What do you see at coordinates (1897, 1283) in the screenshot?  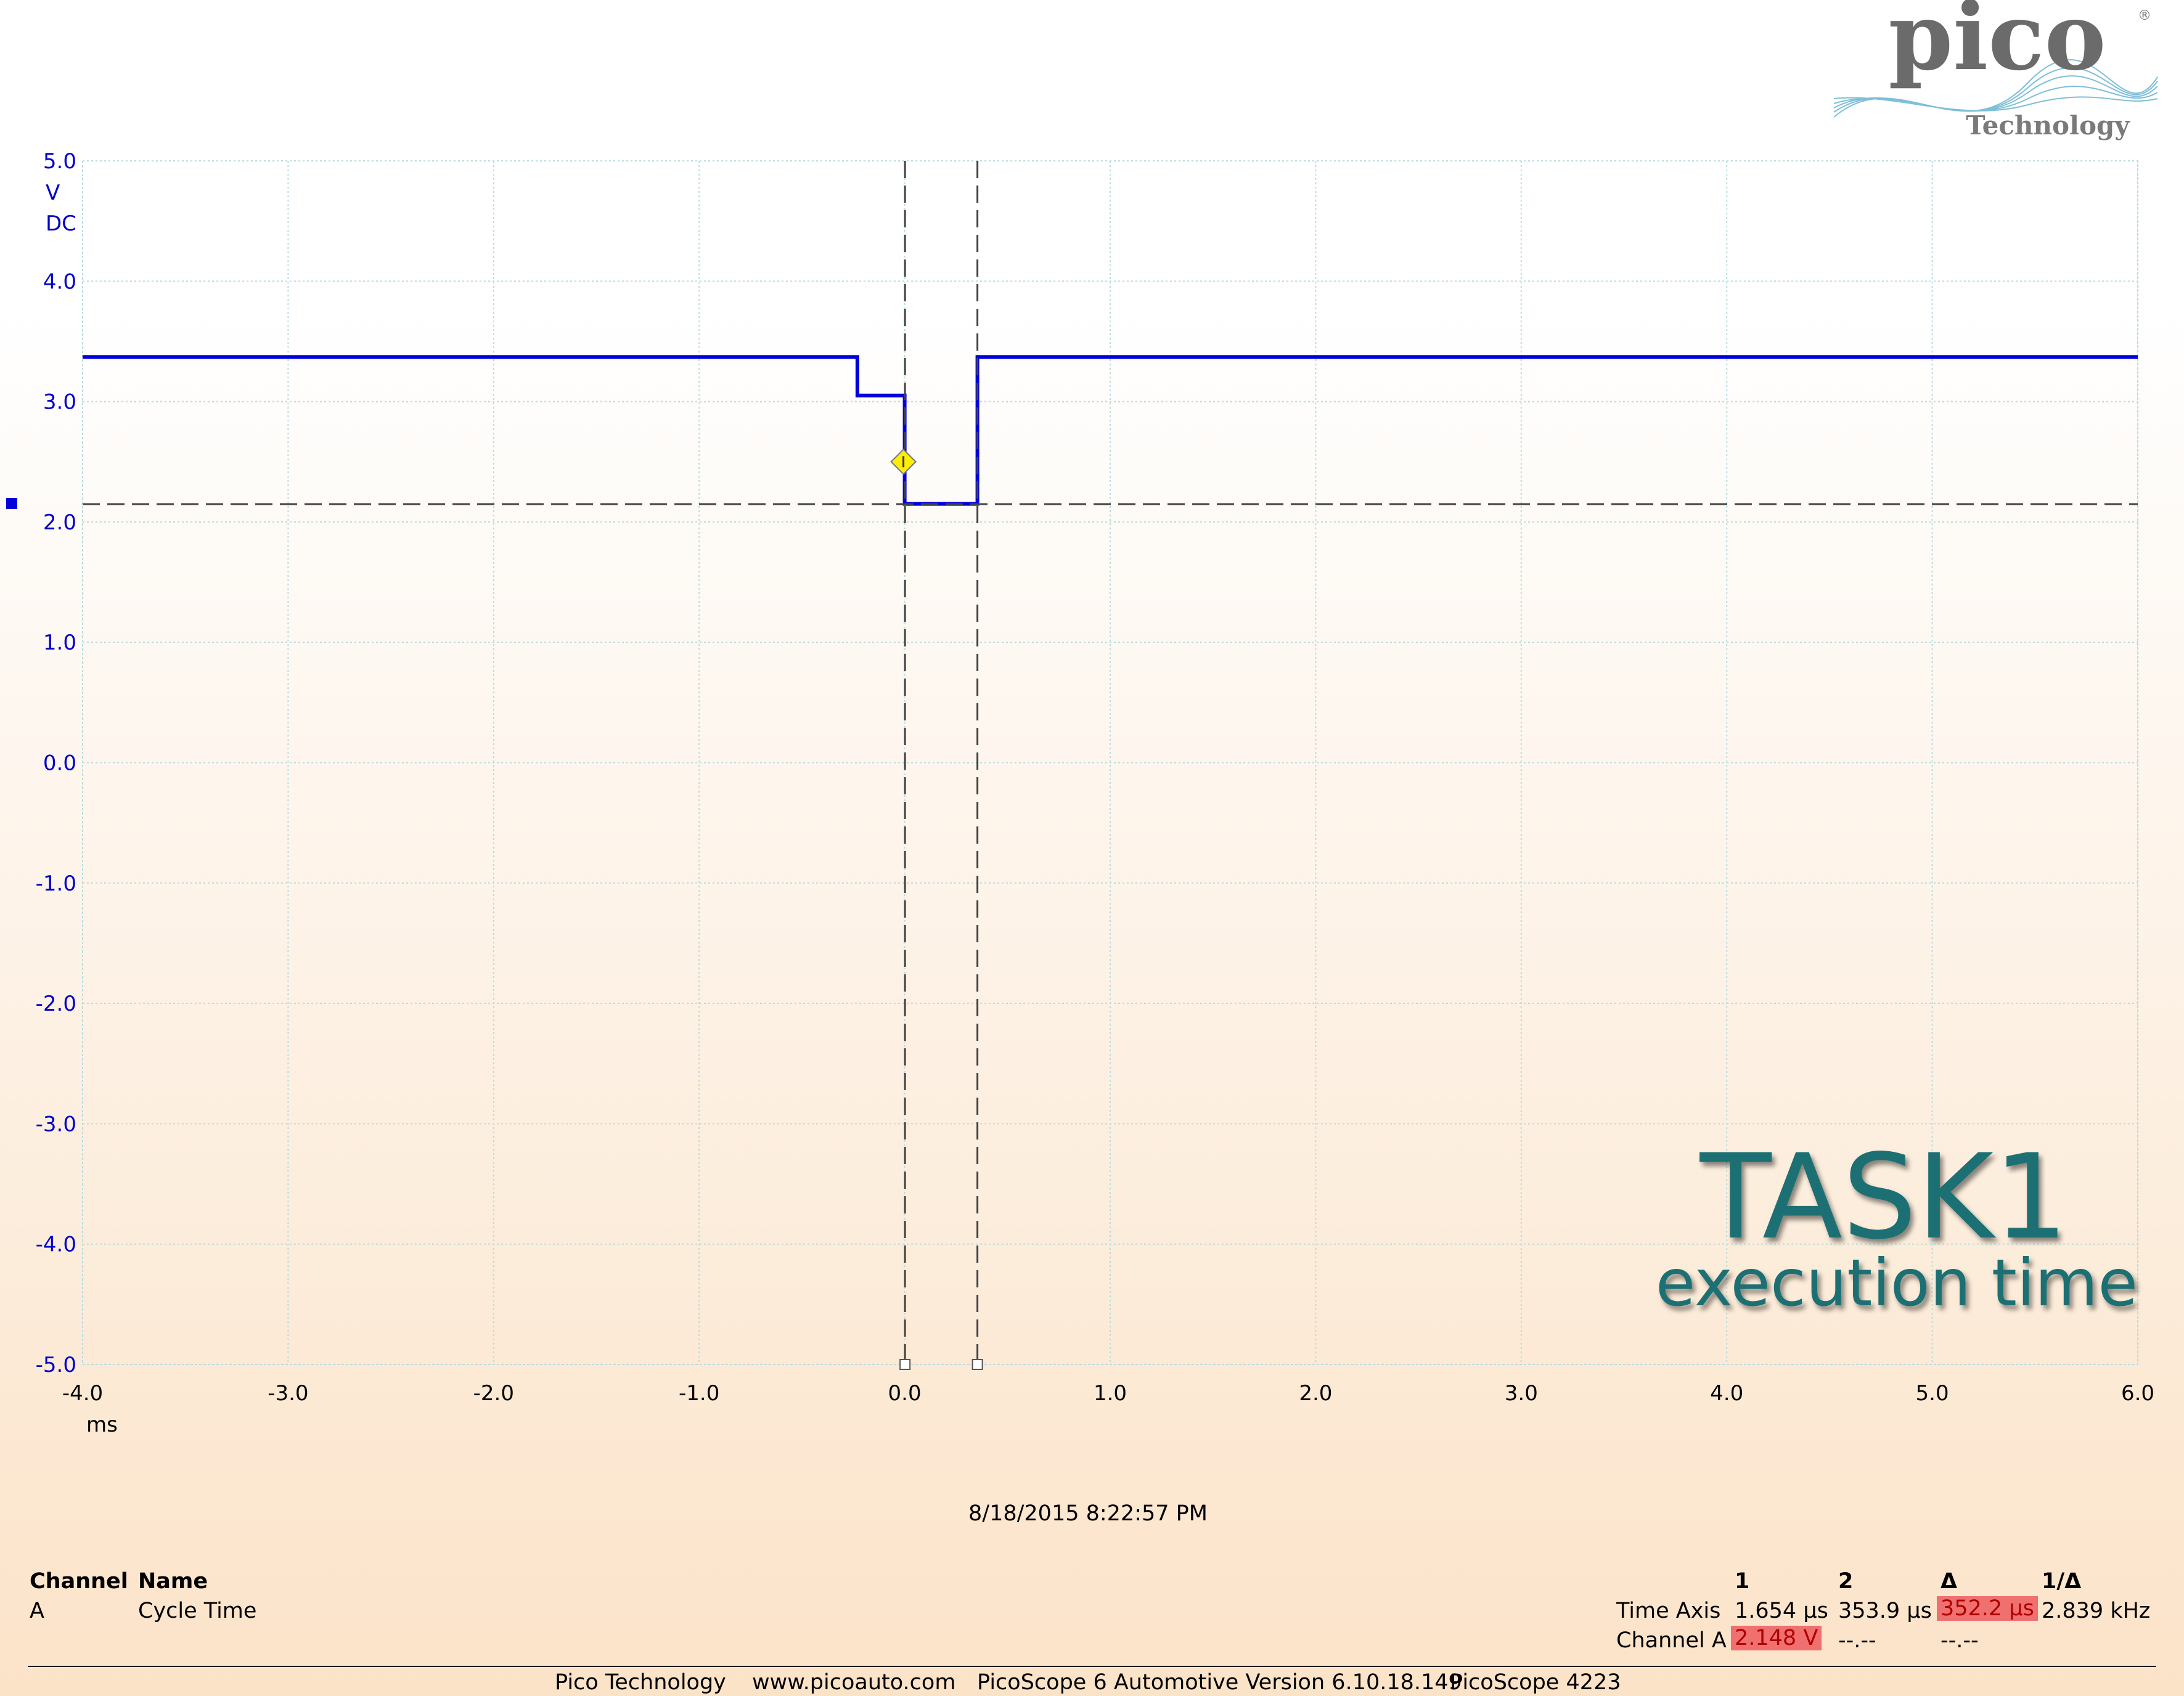 I see `overlay-subtitle: execution time` at bounding box center [1897, 1283].